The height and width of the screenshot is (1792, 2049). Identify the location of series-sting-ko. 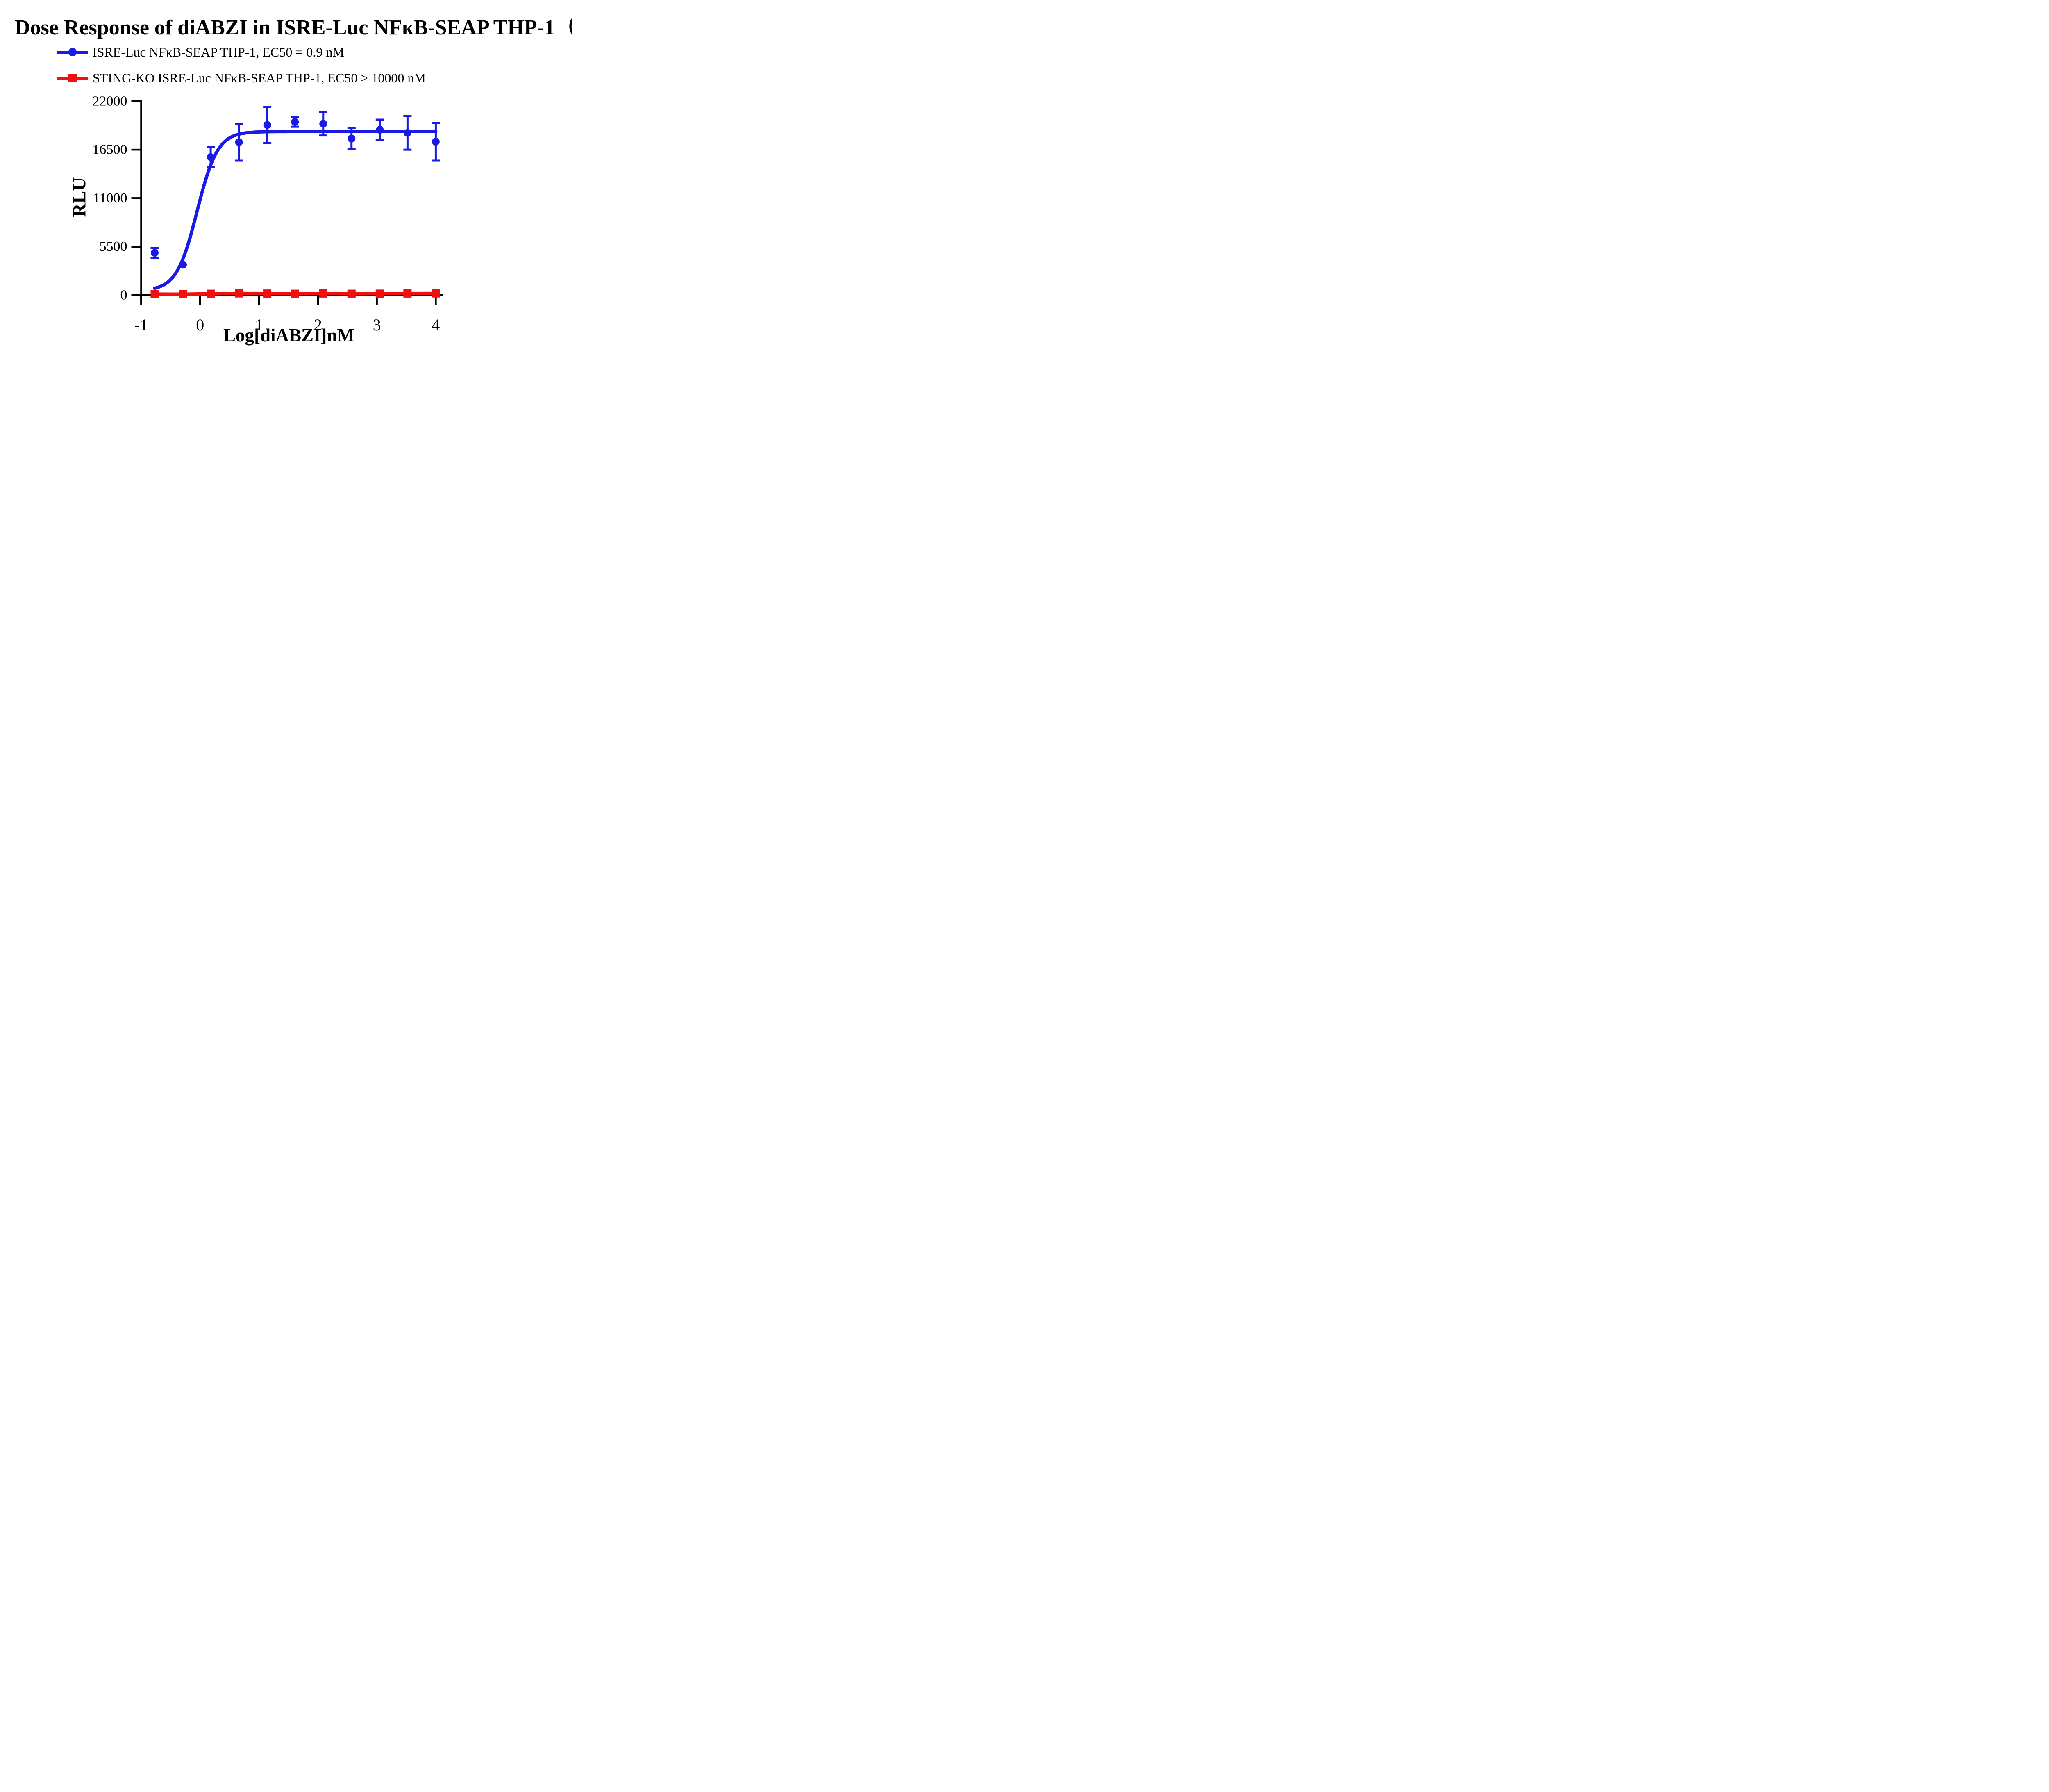
(295, 293).